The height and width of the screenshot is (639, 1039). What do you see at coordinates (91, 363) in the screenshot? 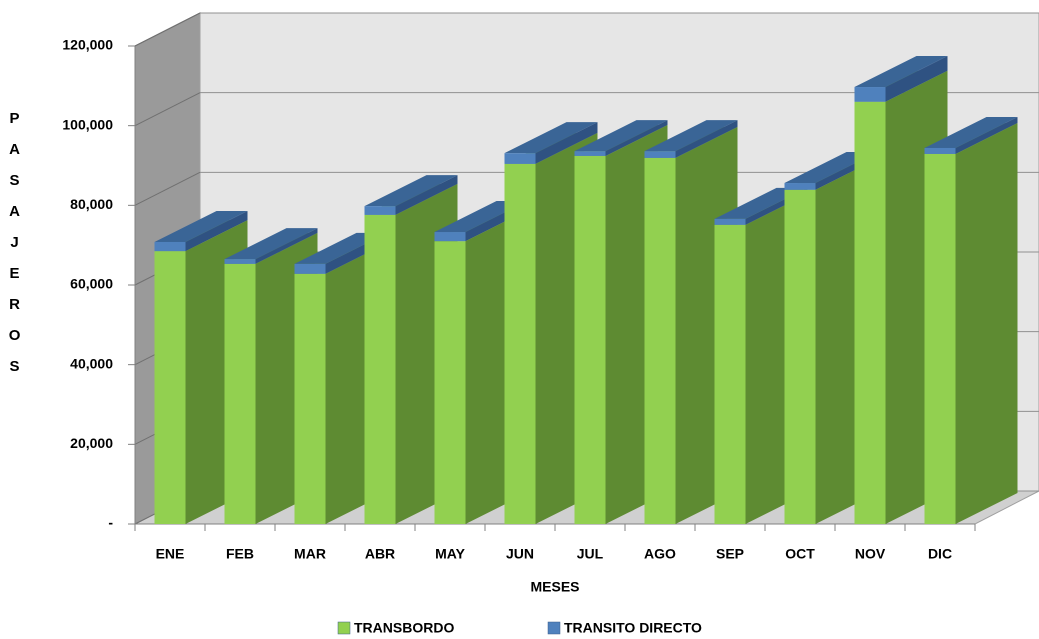
I see `y-tick-label: 40,000` at bounding box center [91, 363].